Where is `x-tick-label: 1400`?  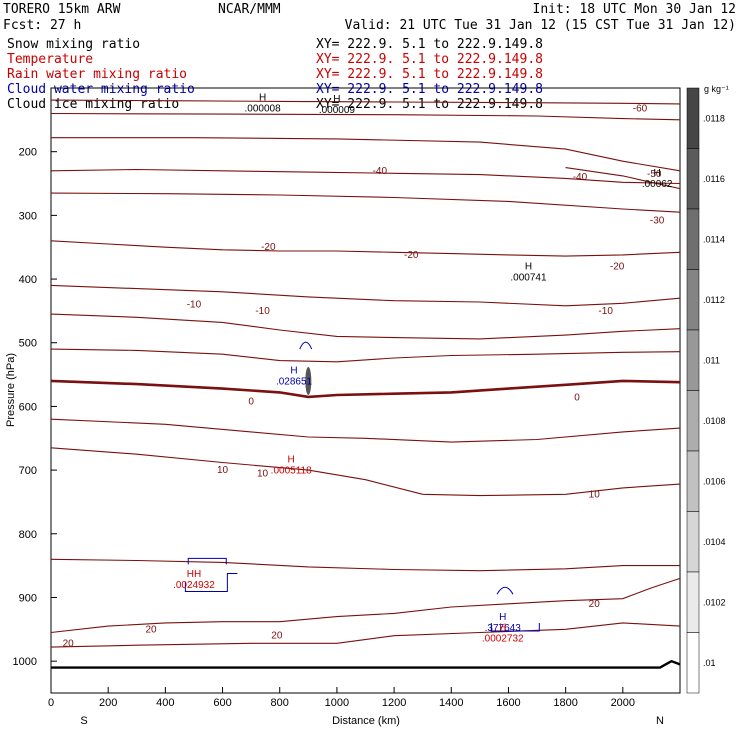 x-tick-label: 1400 is located at coordinates (451, 703).